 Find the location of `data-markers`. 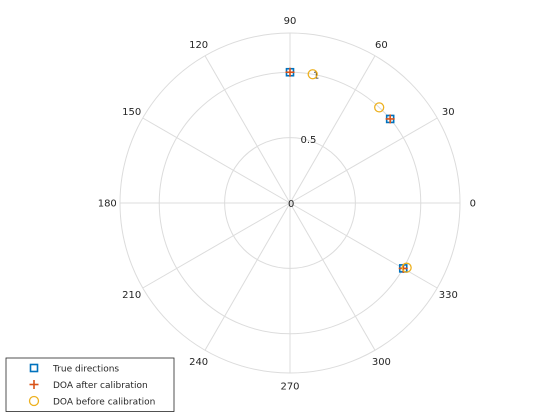

data-markers is located at coordinates (348, 170).